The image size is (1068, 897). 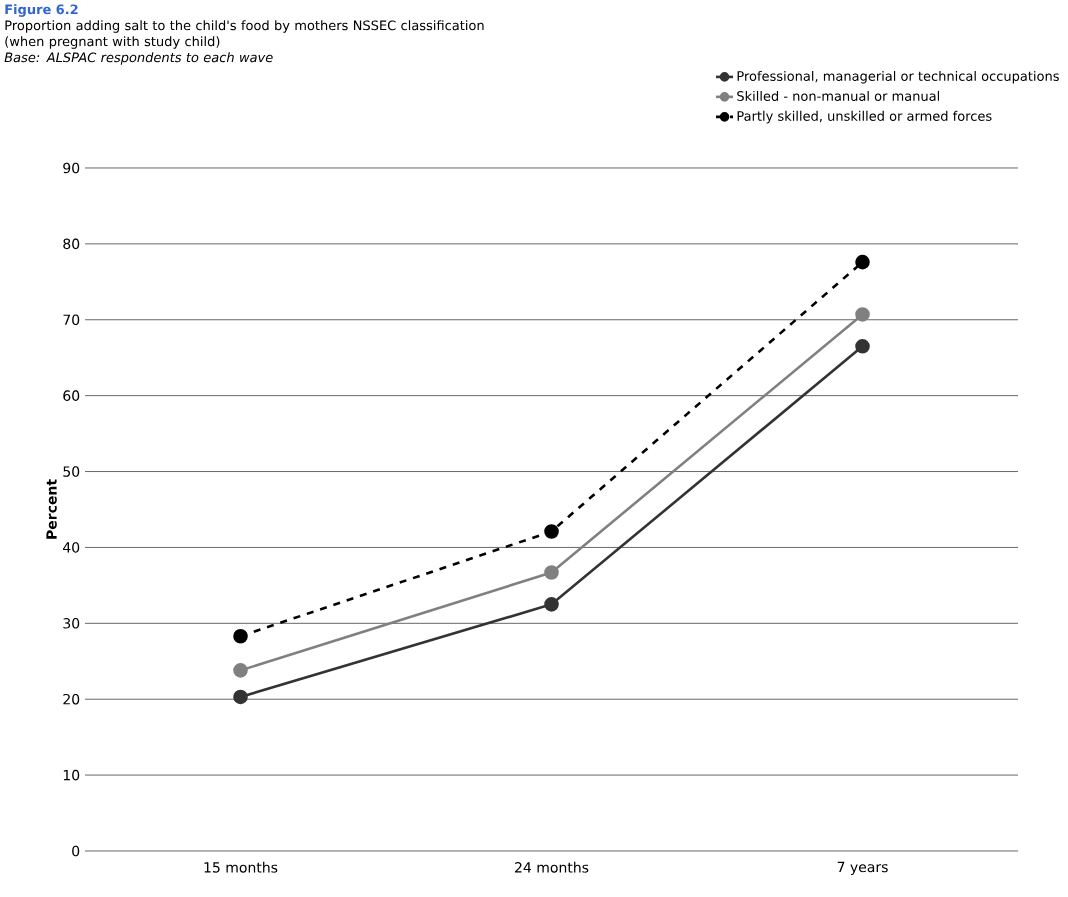 I want to click on x-tick-label: 15 months, so click(x=241, y=867).